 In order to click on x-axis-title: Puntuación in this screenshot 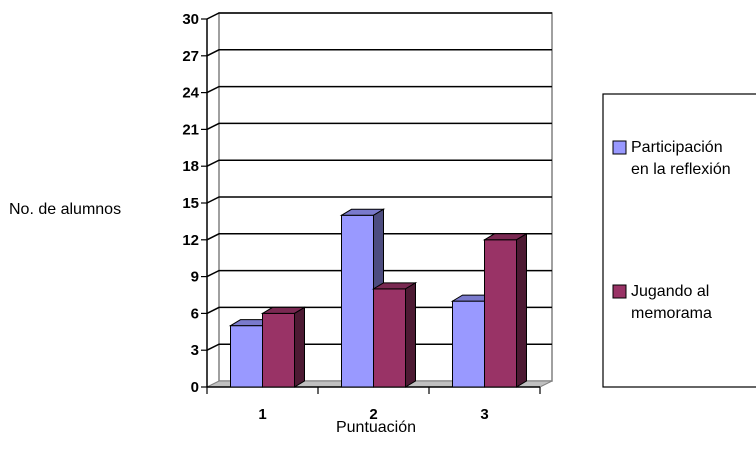, I will do `click(376, 427)`.